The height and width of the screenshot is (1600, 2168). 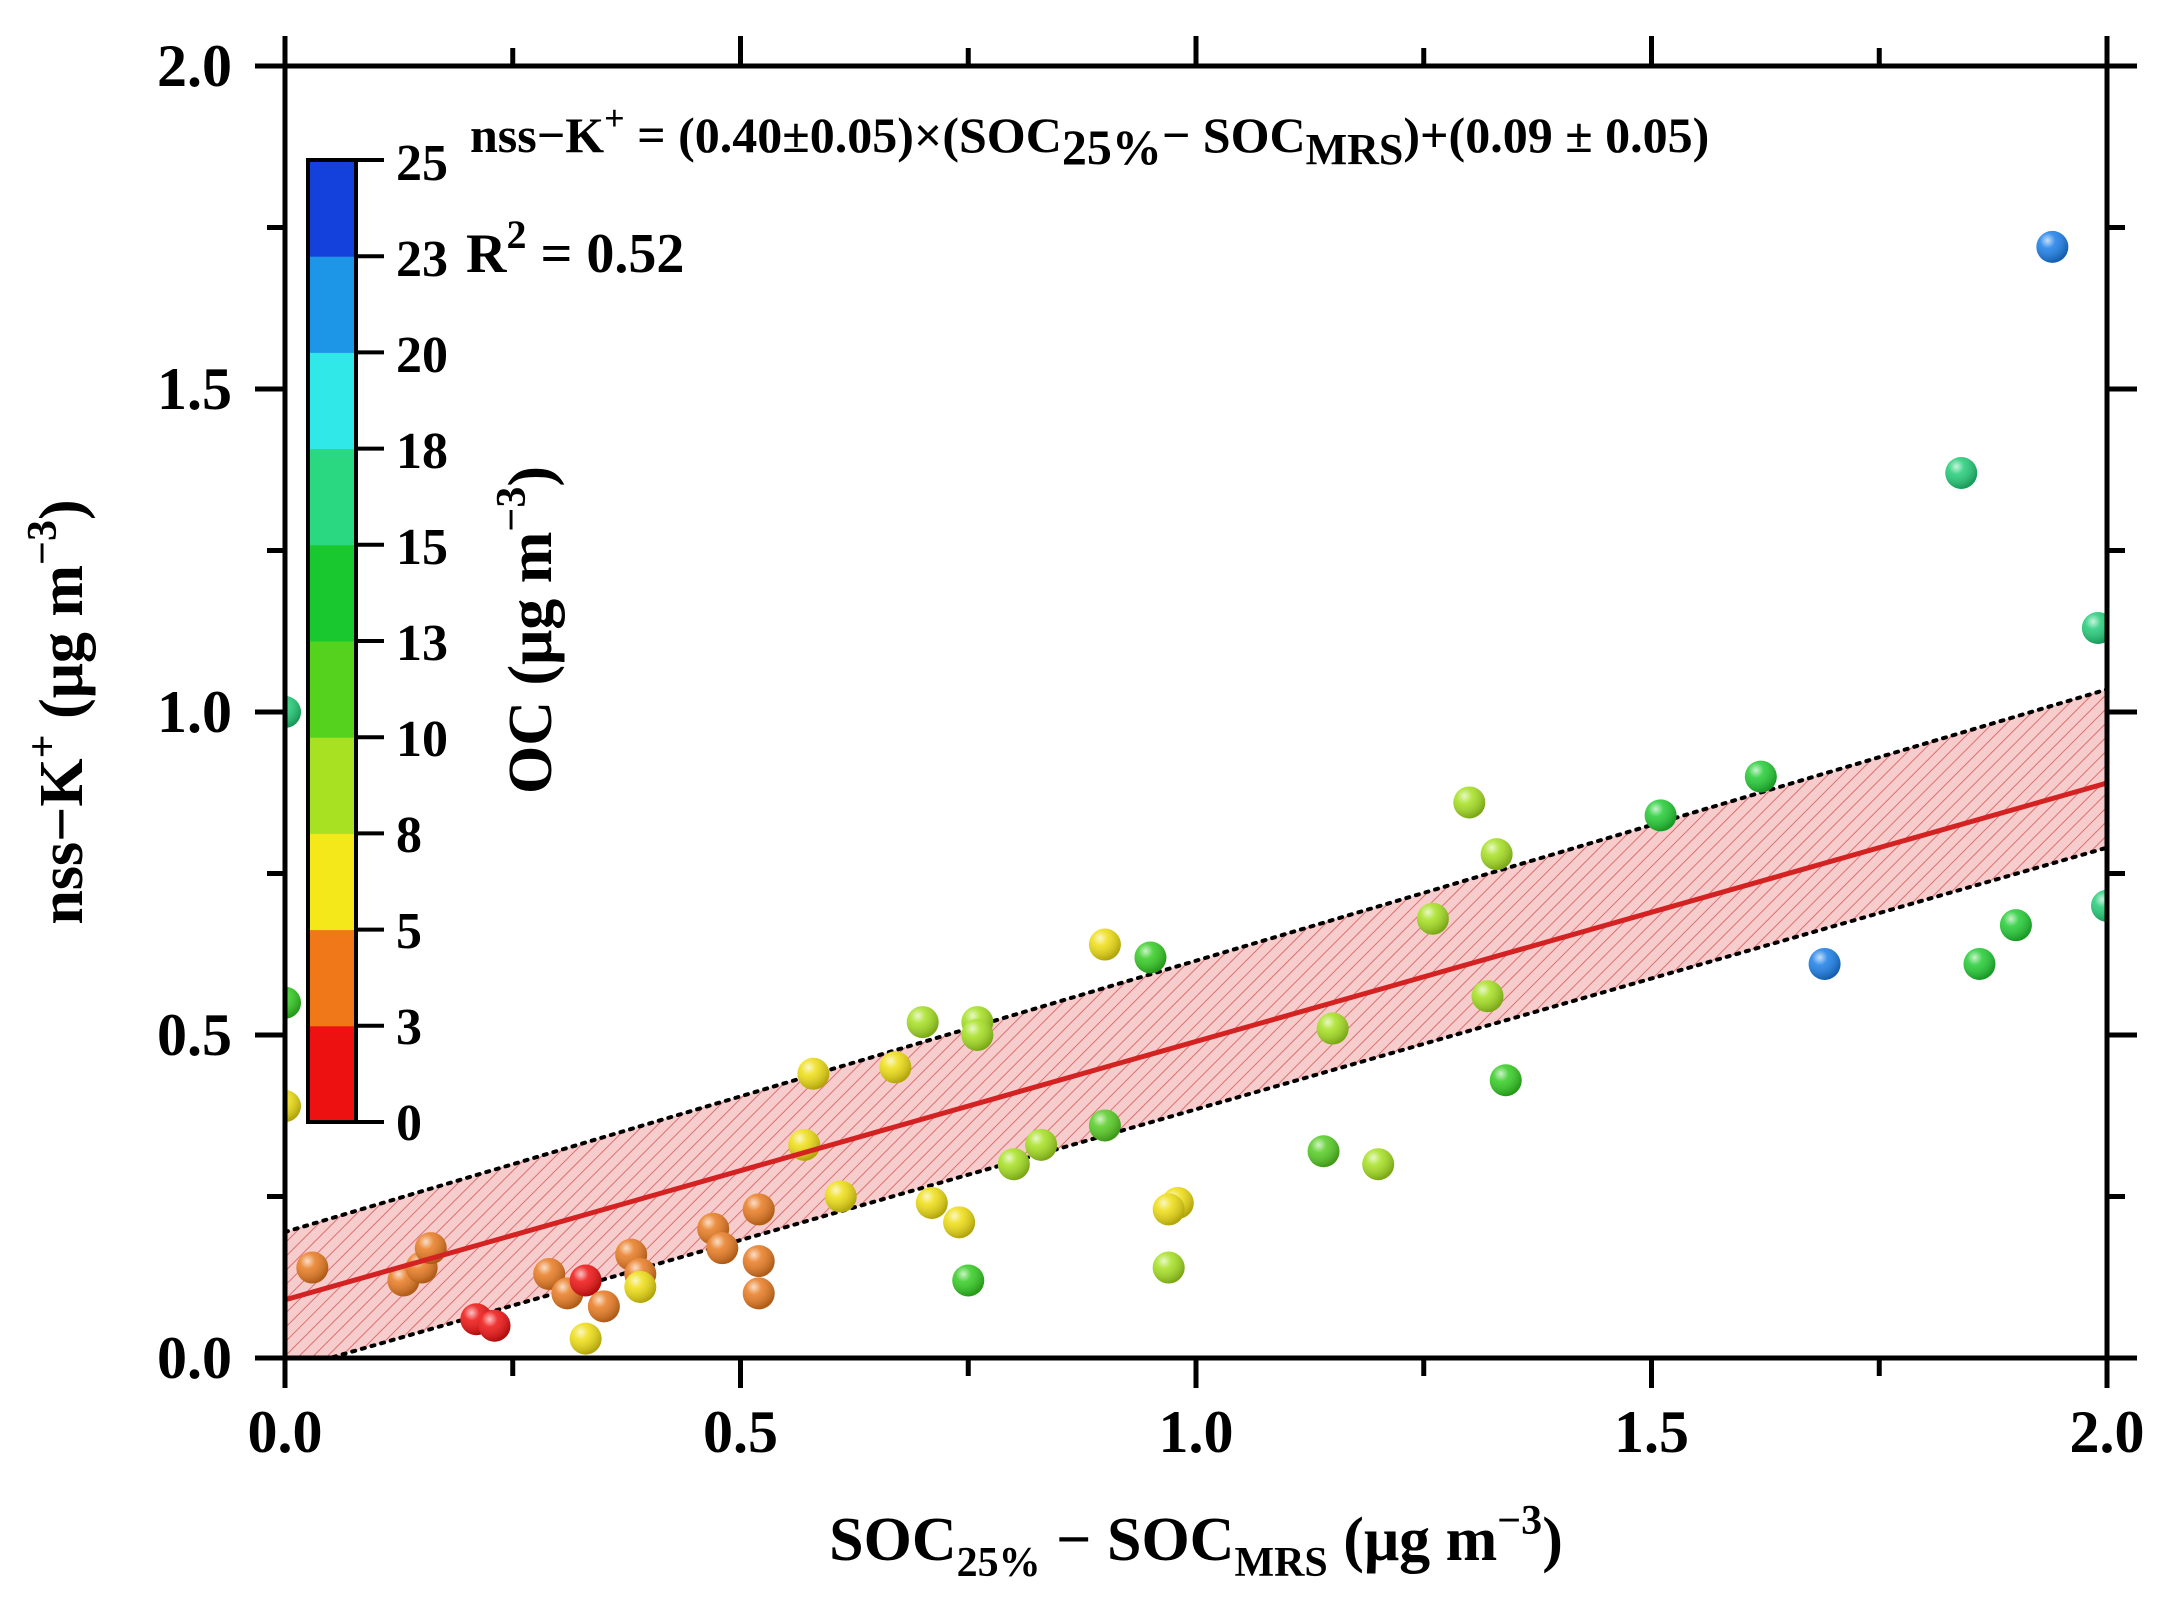 What do you see at coordinates (575, 248) in the screenshot?
I see `r-squared: R2 = 0.52` at bounding box center [575, 248].